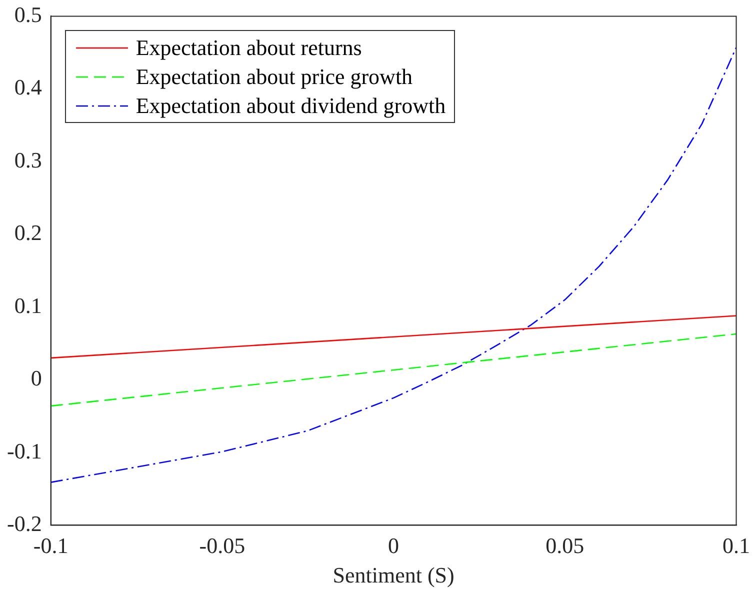 This screenshot has width=753, height=594. Describe the element at coordinates (274, 77) in the screenshot. I see `legend-label: Expectation about price growth` at that location.